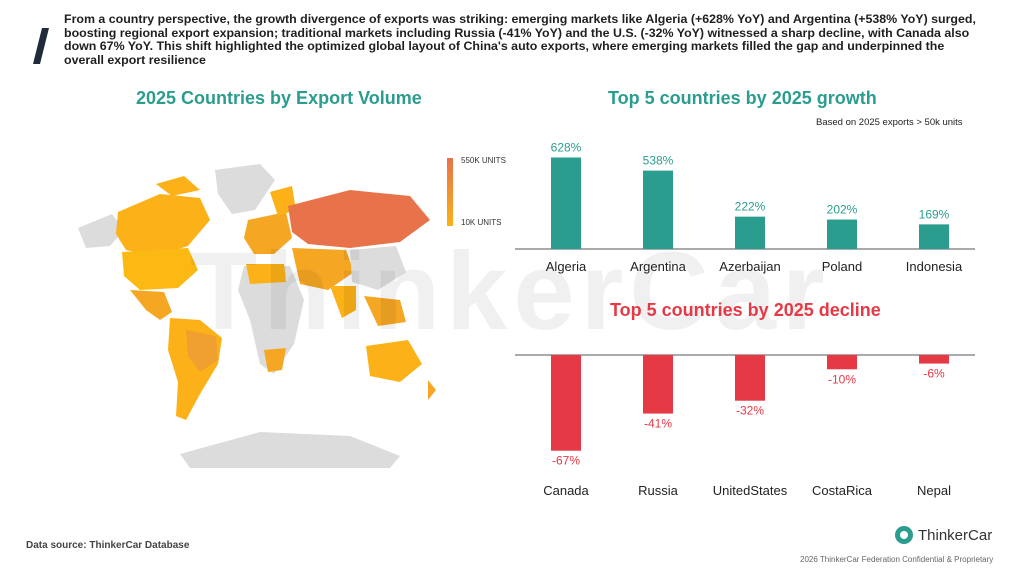 The height and width of the screenshot is (576, 1024). I want to click on map-legend-gradient, so click(450, 192).